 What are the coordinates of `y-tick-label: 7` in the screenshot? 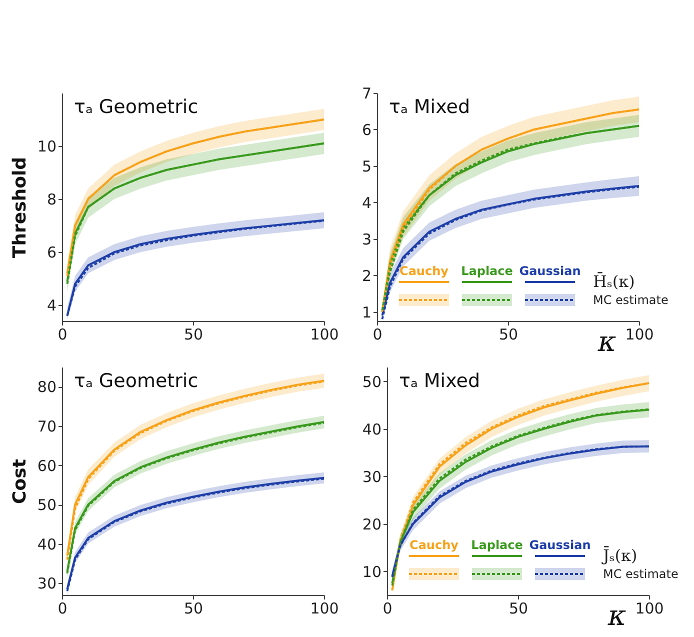 It's located at (367, 93).